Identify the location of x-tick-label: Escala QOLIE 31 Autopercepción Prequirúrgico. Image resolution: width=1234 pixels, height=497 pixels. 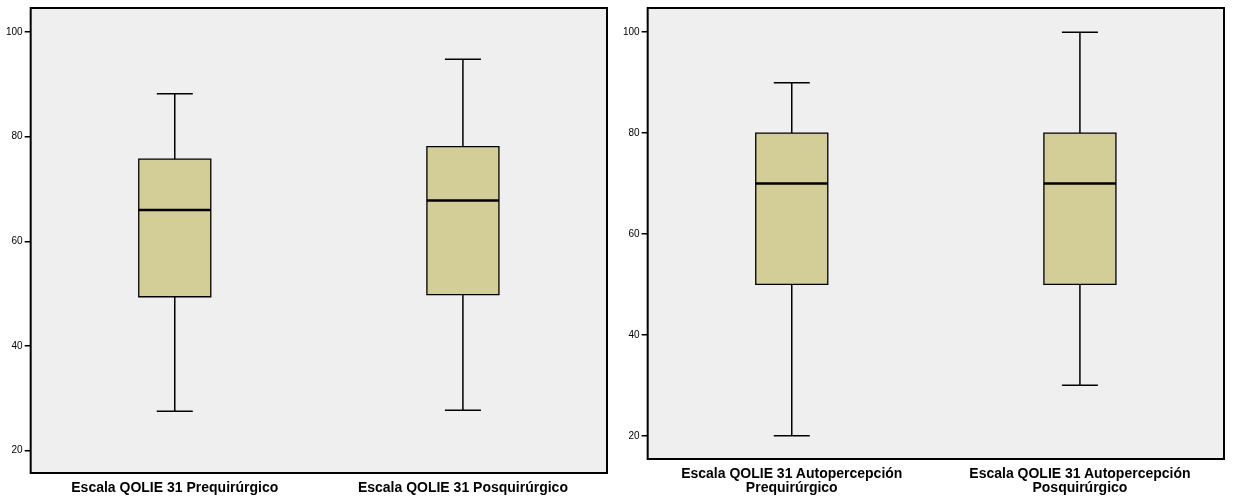
(792, 479).